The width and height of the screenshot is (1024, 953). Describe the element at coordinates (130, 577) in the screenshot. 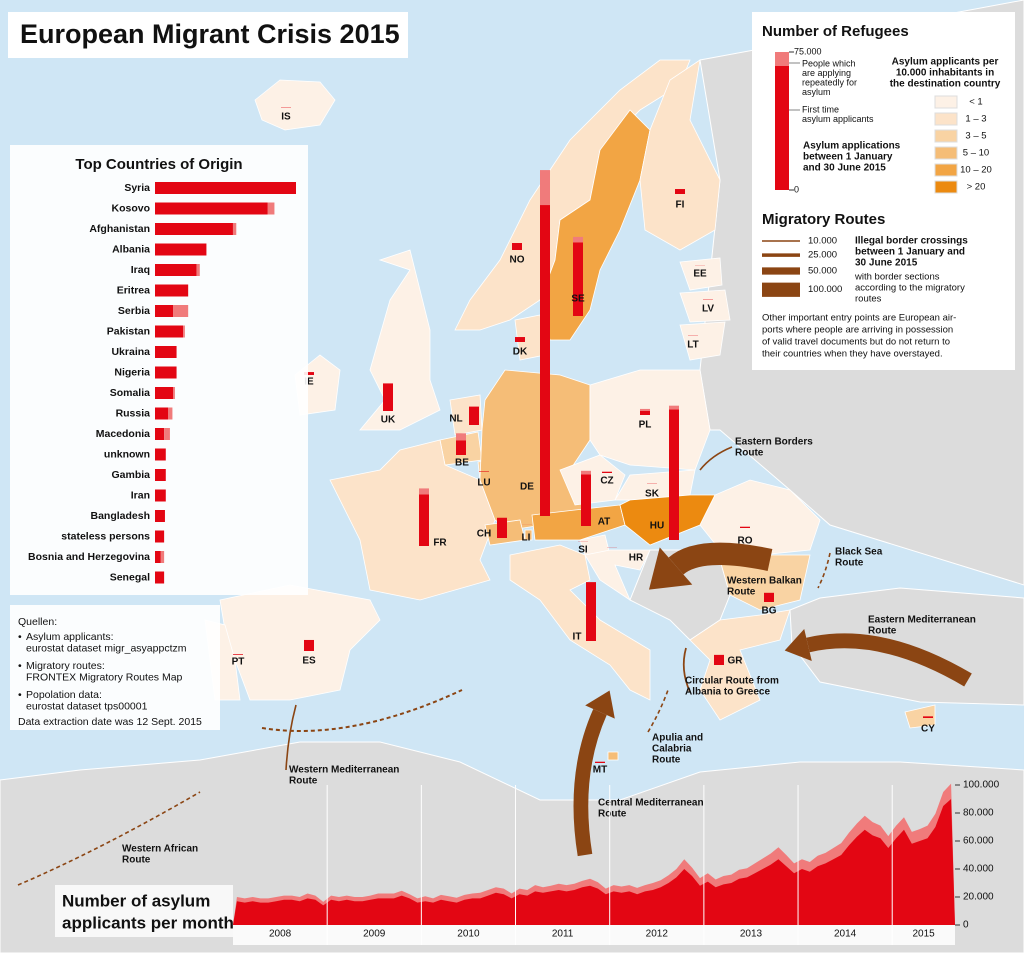

I see `origin-name: Senegal` at that location.